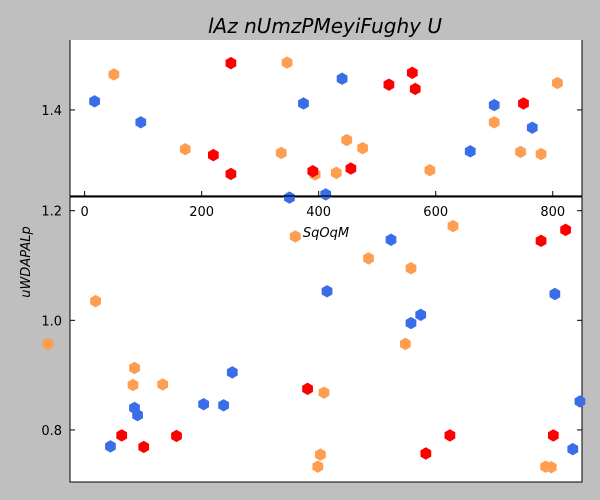 This screenshot has height=500, width=600. Describe the element at coordinates (51, 212) in the screenshot. I see `bottom-y-tick-label: 1.2` at that location.